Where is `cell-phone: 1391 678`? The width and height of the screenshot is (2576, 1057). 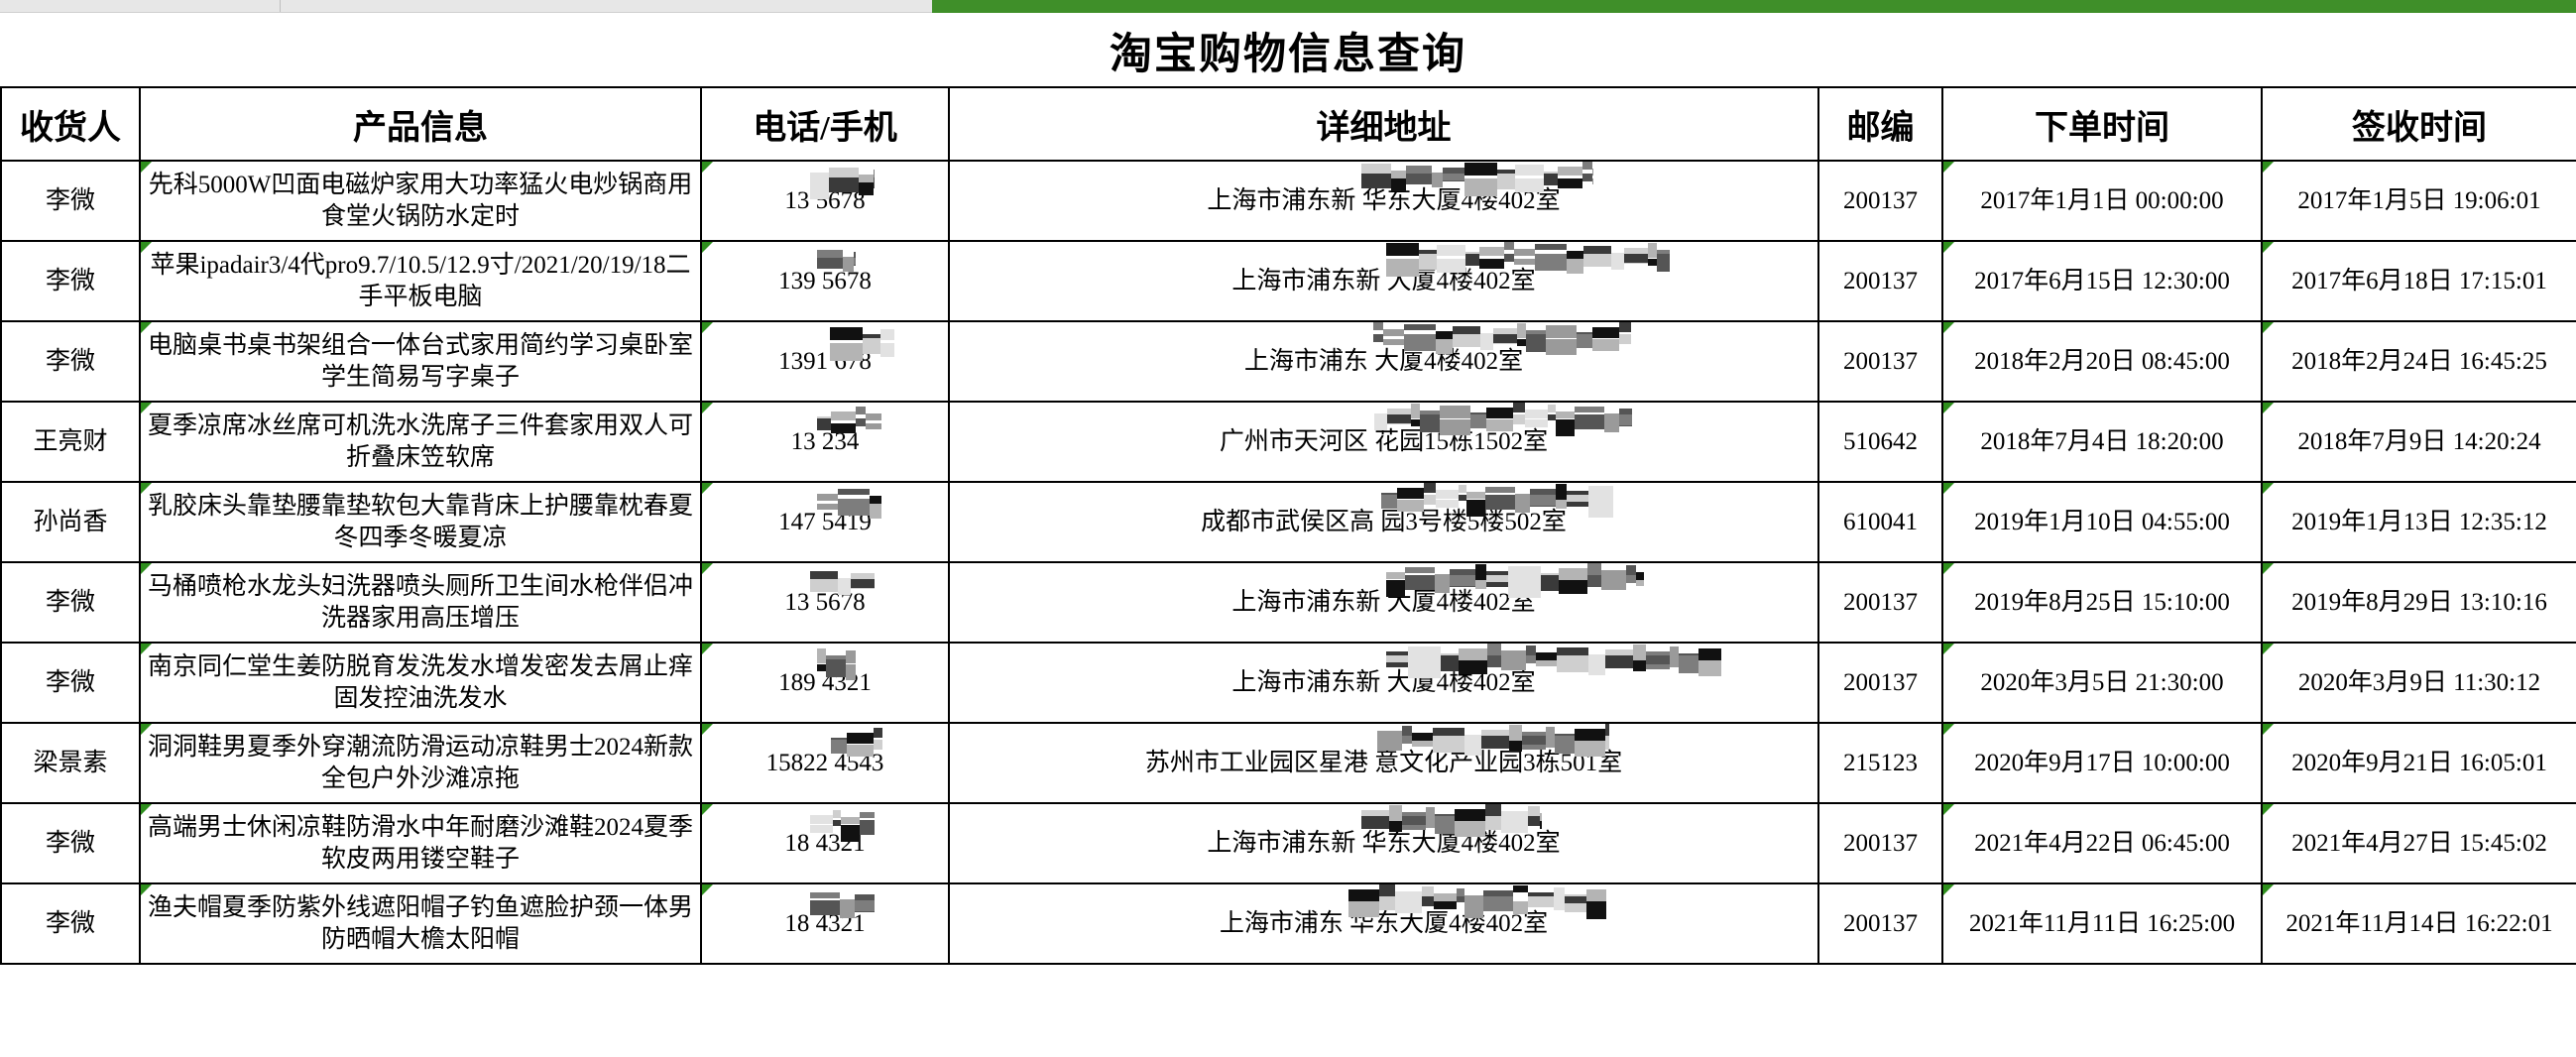
cell-phone: 1391 678 is located at coordinates (825, 361).